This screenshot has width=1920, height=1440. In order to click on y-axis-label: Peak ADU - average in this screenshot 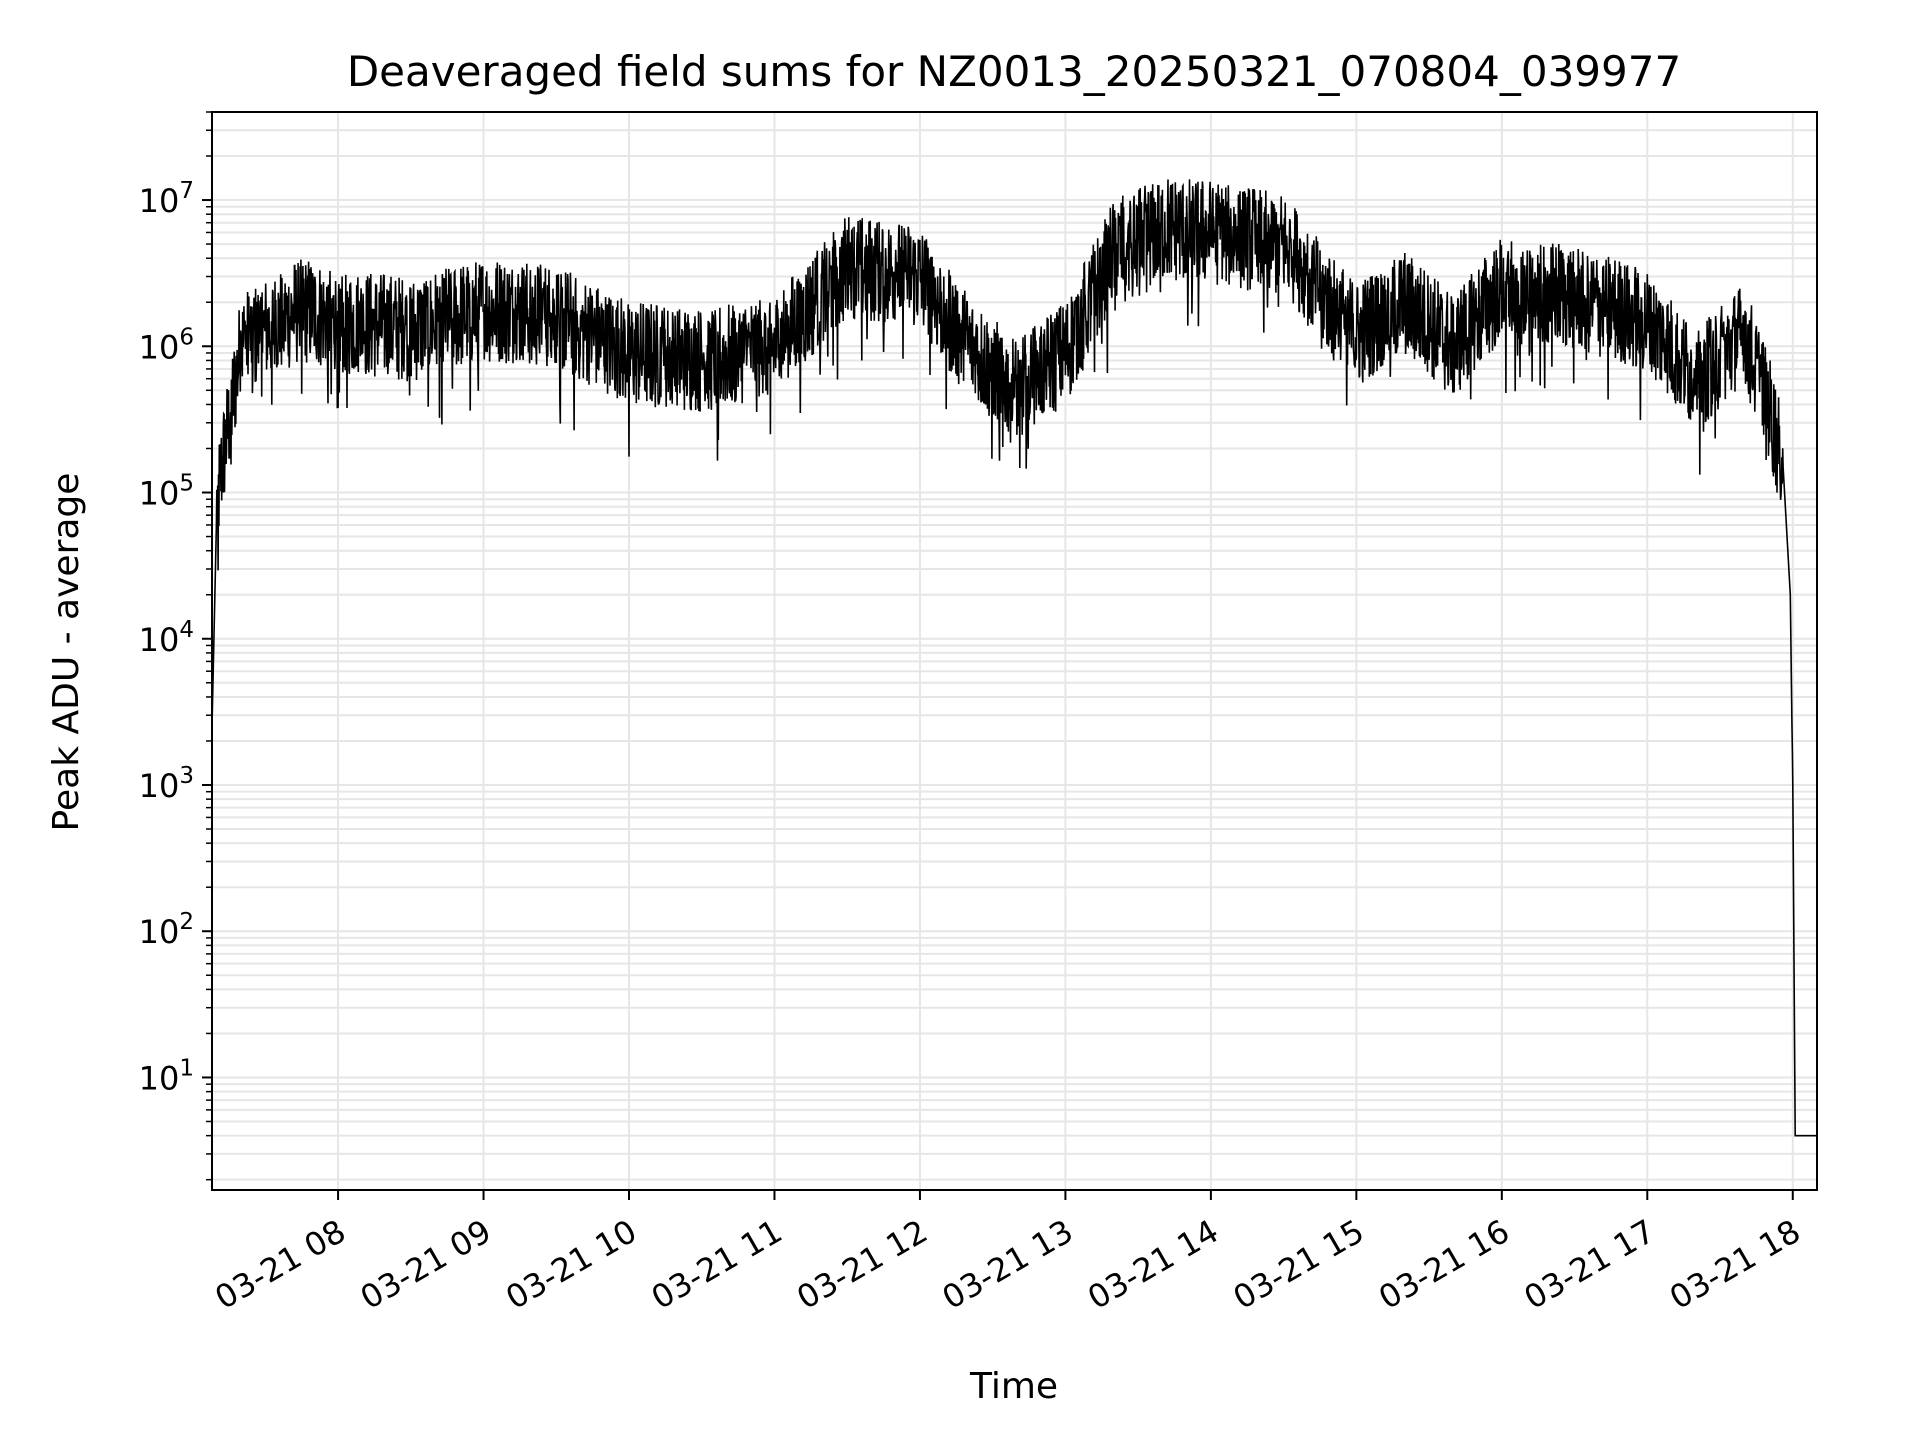, I will do `click(66, 652)`.